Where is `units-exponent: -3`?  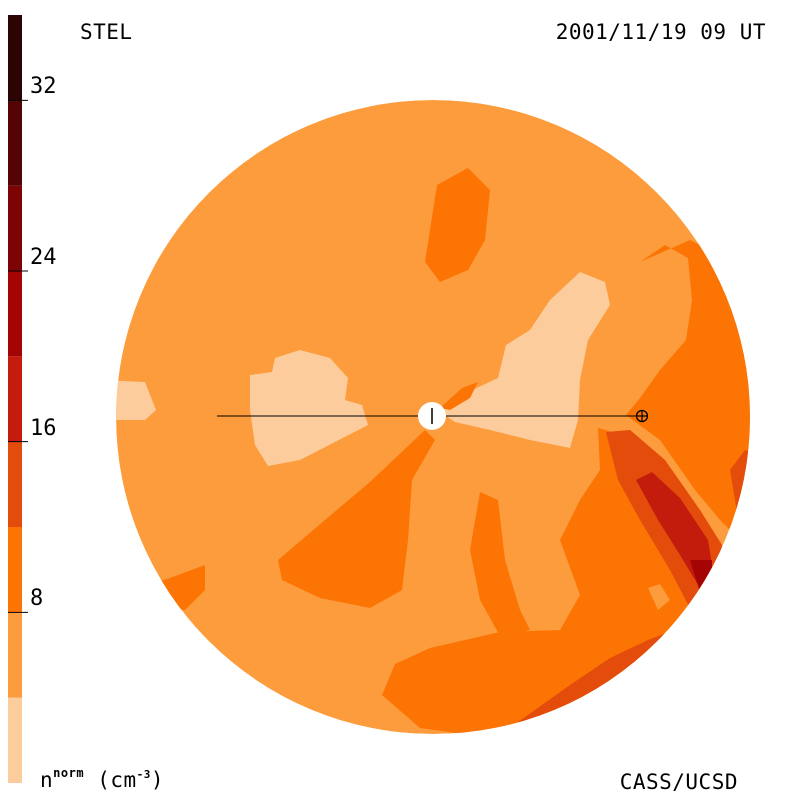 units-exponent: -3 is located at coordinates (143, 774).